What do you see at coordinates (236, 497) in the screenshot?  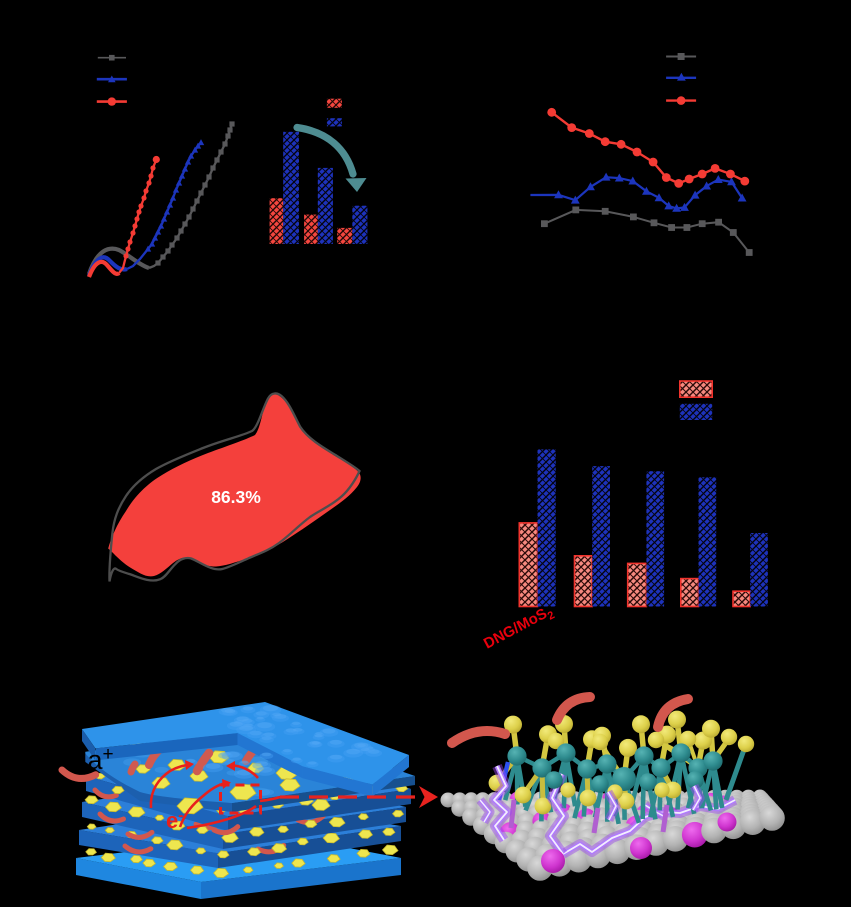 I see `svg-text: 86.3%` at bounding box center [236, 497].